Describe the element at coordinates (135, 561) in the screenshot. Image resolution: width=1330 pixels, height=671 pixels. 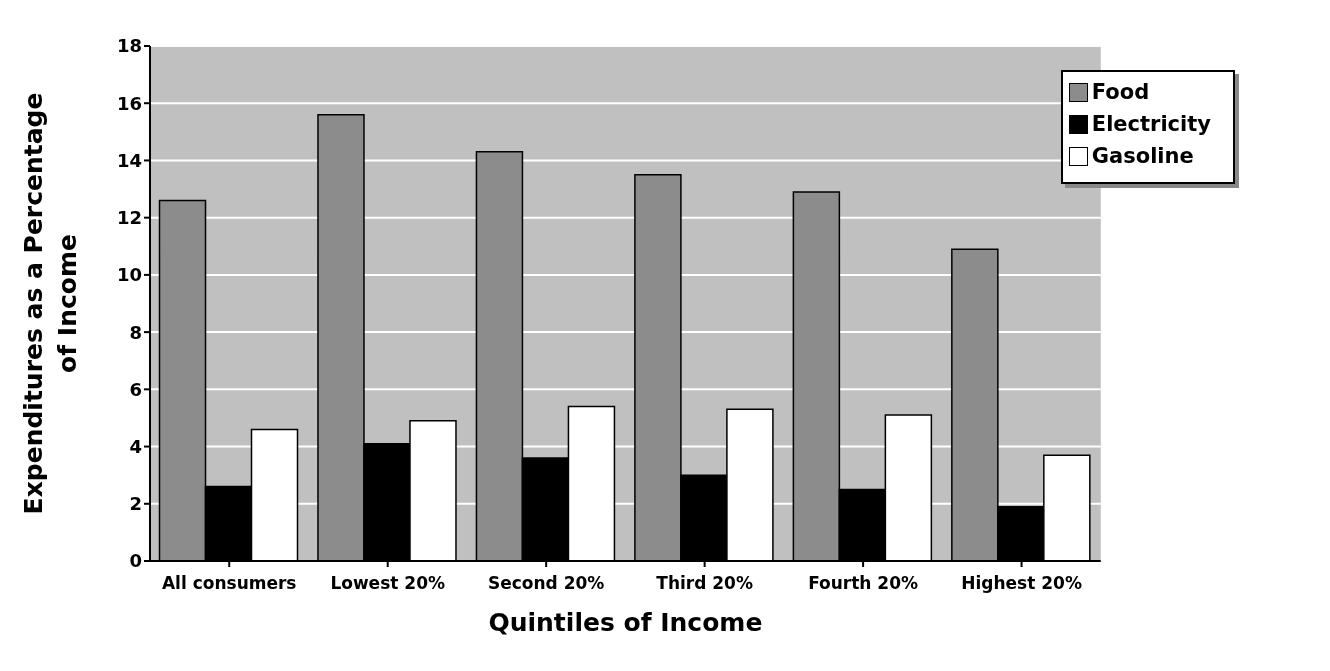
I see `y-tick-label: 0` at that location.